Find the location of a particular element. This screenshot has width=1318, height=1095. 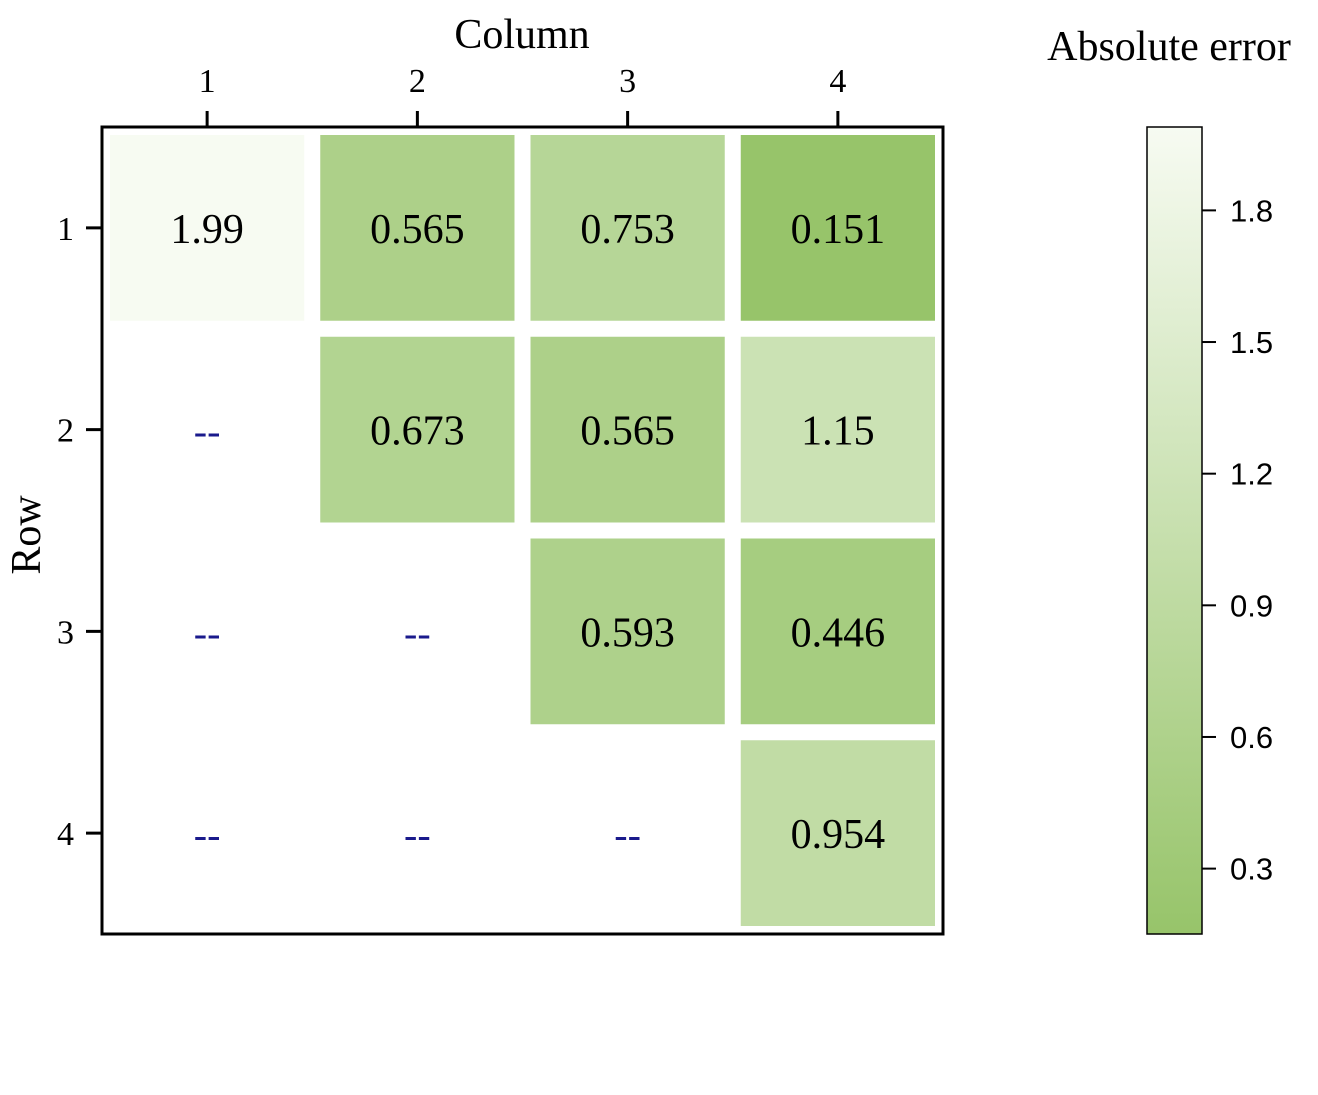

colorbar-title: Absolute error is located at coordinates (1169, 47).